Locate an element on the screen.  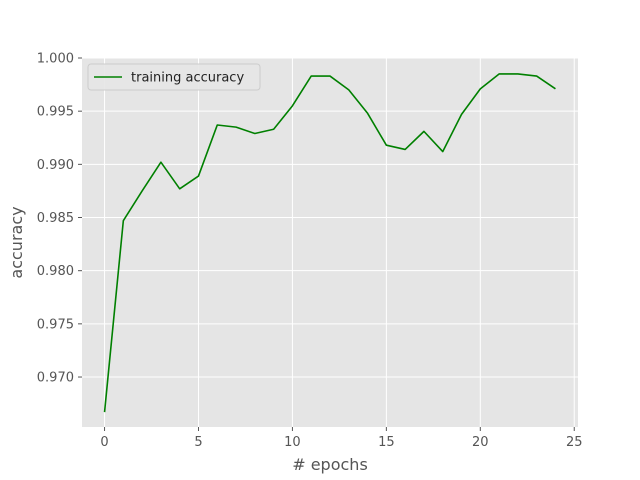
x-tick-label: 15 is located at coordinates (386, 442).